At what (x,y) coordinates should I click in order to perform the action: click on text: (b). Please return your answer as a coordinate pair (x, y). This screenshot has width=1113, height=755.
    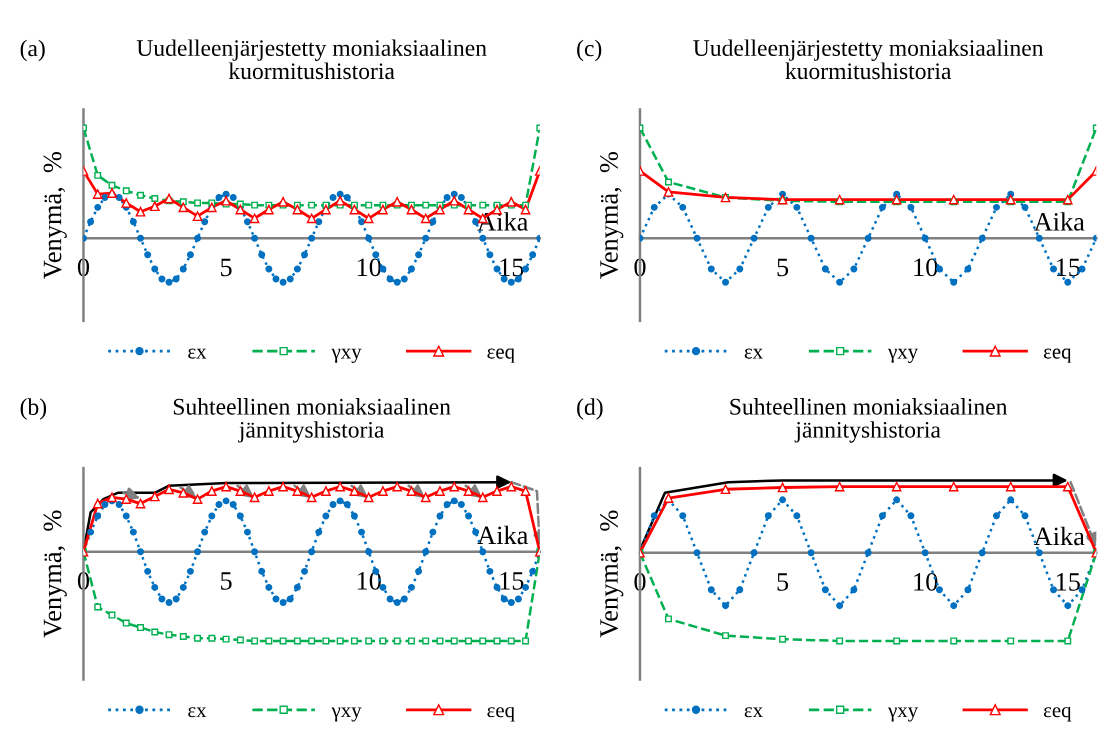
    Looking at the image, I should click on (33, 409).